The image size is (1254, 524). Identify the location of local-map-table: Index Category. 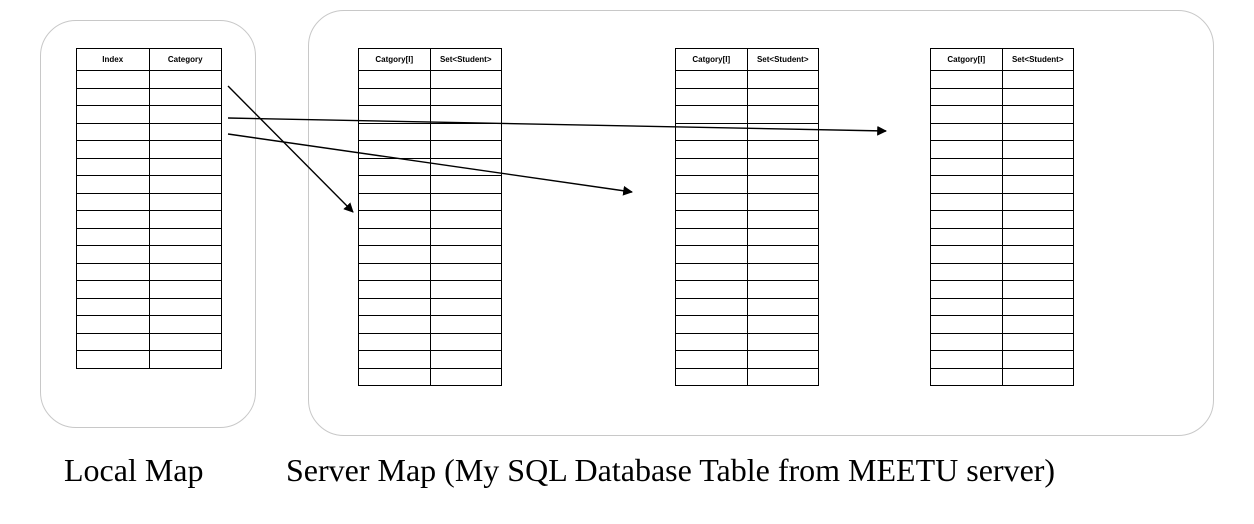
(149, 208).